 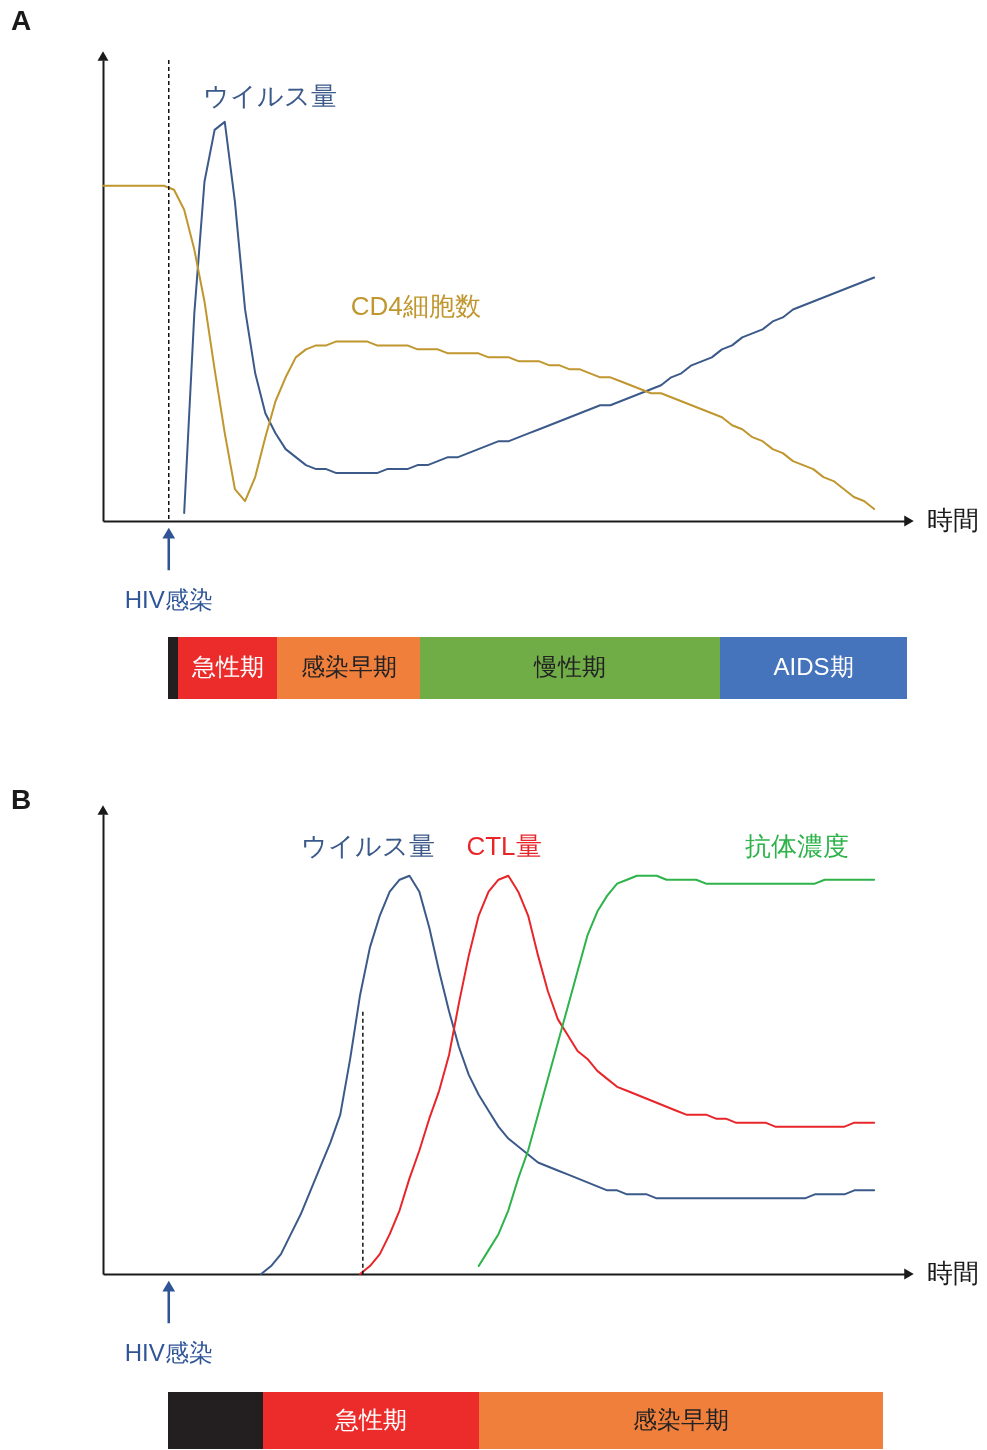 I want to click on category-label: 慢性期, so click(x=569, y=666).